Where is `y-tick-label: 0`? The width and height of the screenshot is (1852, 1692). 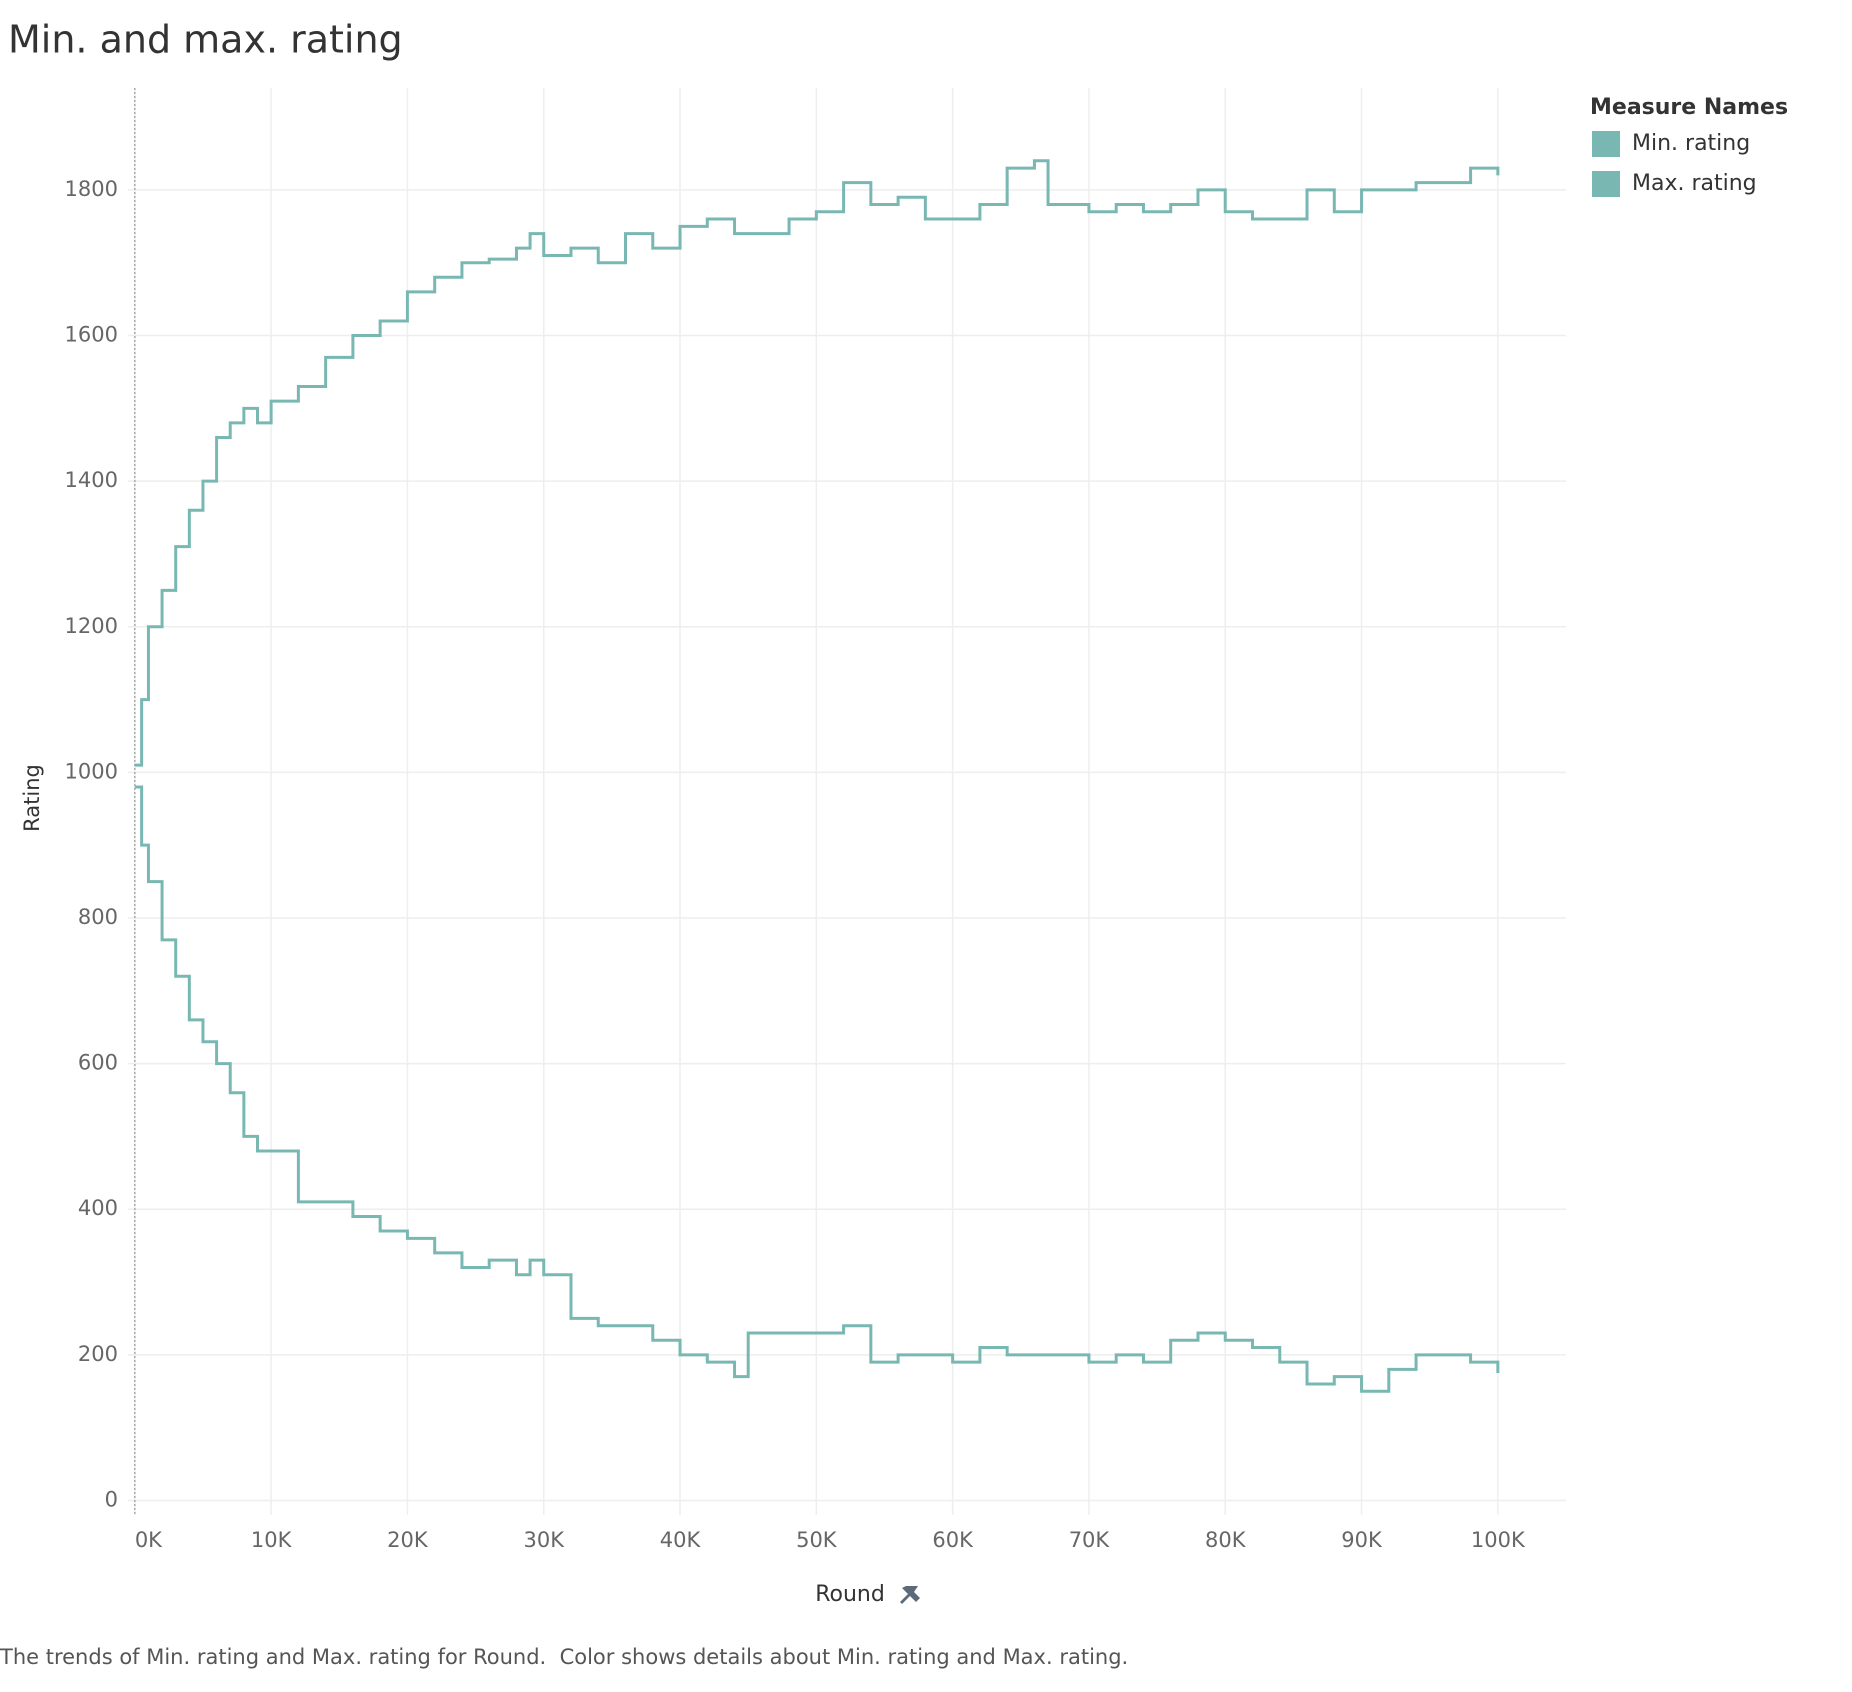 y-tick-label: 0 is located at coordinates (111, 1499).